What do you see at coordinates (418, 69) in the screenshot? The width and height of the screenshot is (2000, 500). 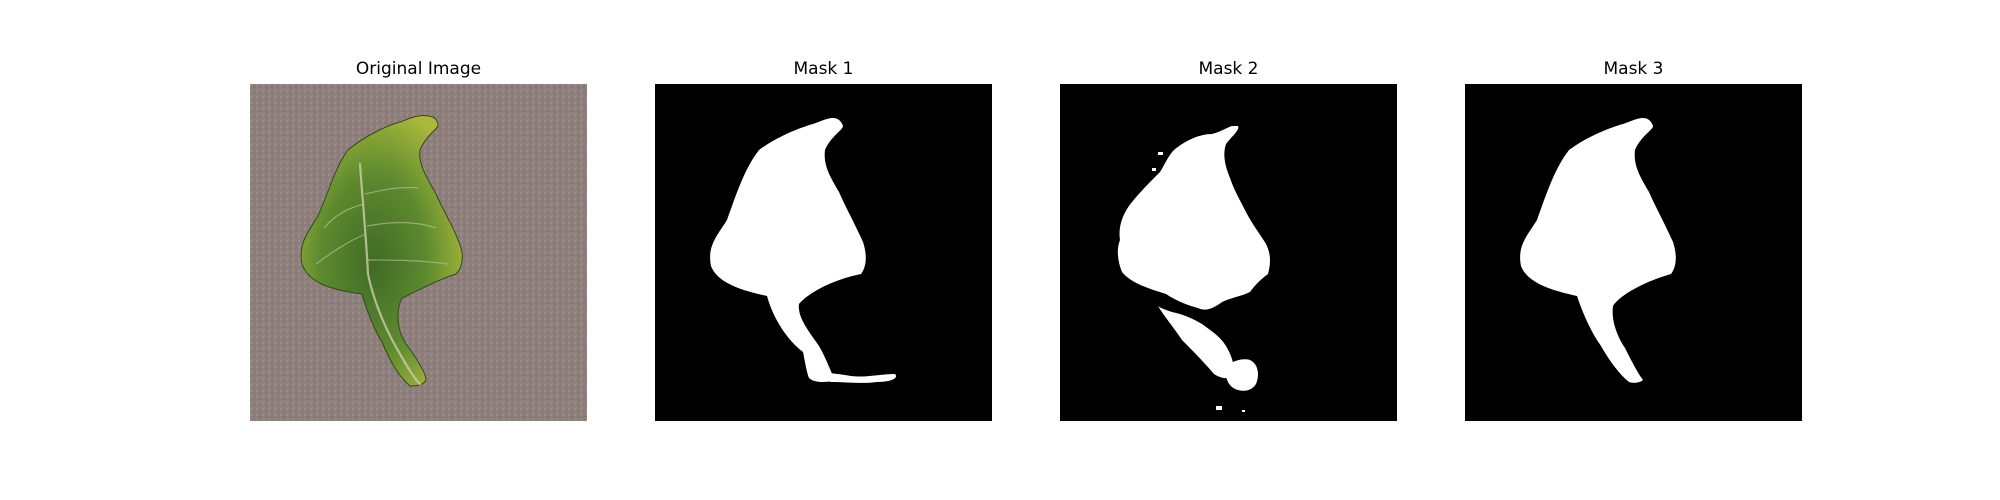 I see `panel-title: Original Image` at bounding box center [418, 69].